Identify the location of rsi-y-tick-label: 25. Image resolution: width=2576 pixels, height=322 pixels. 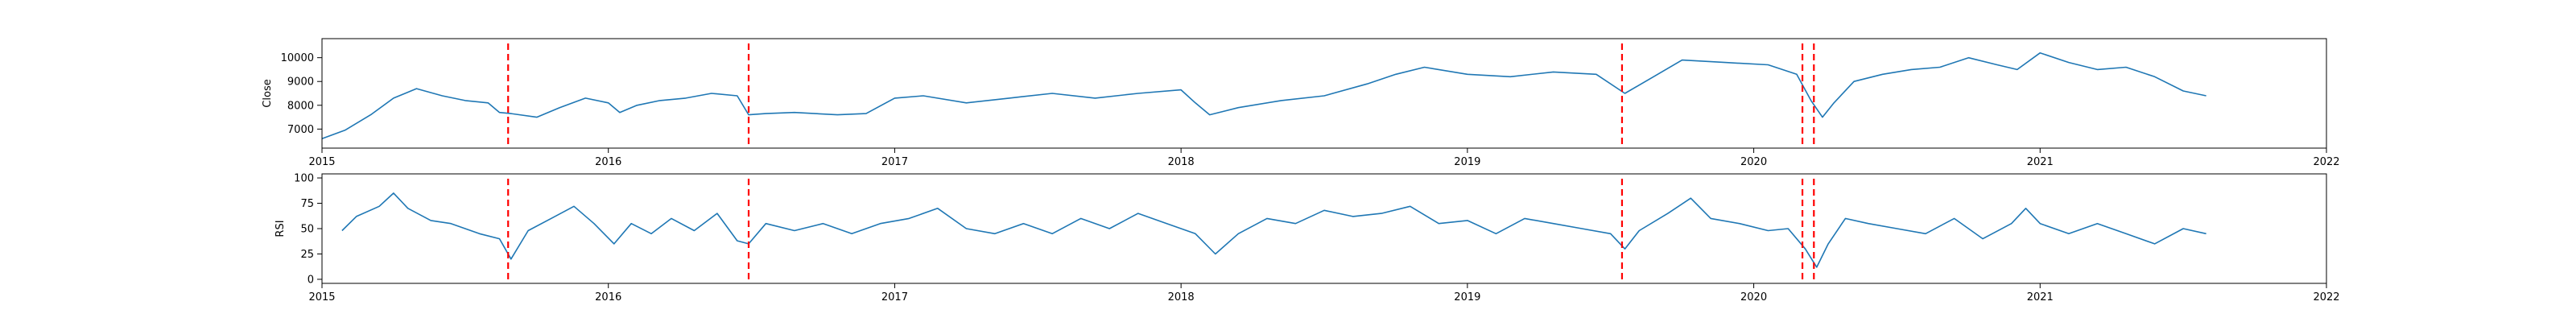
(307, 255).